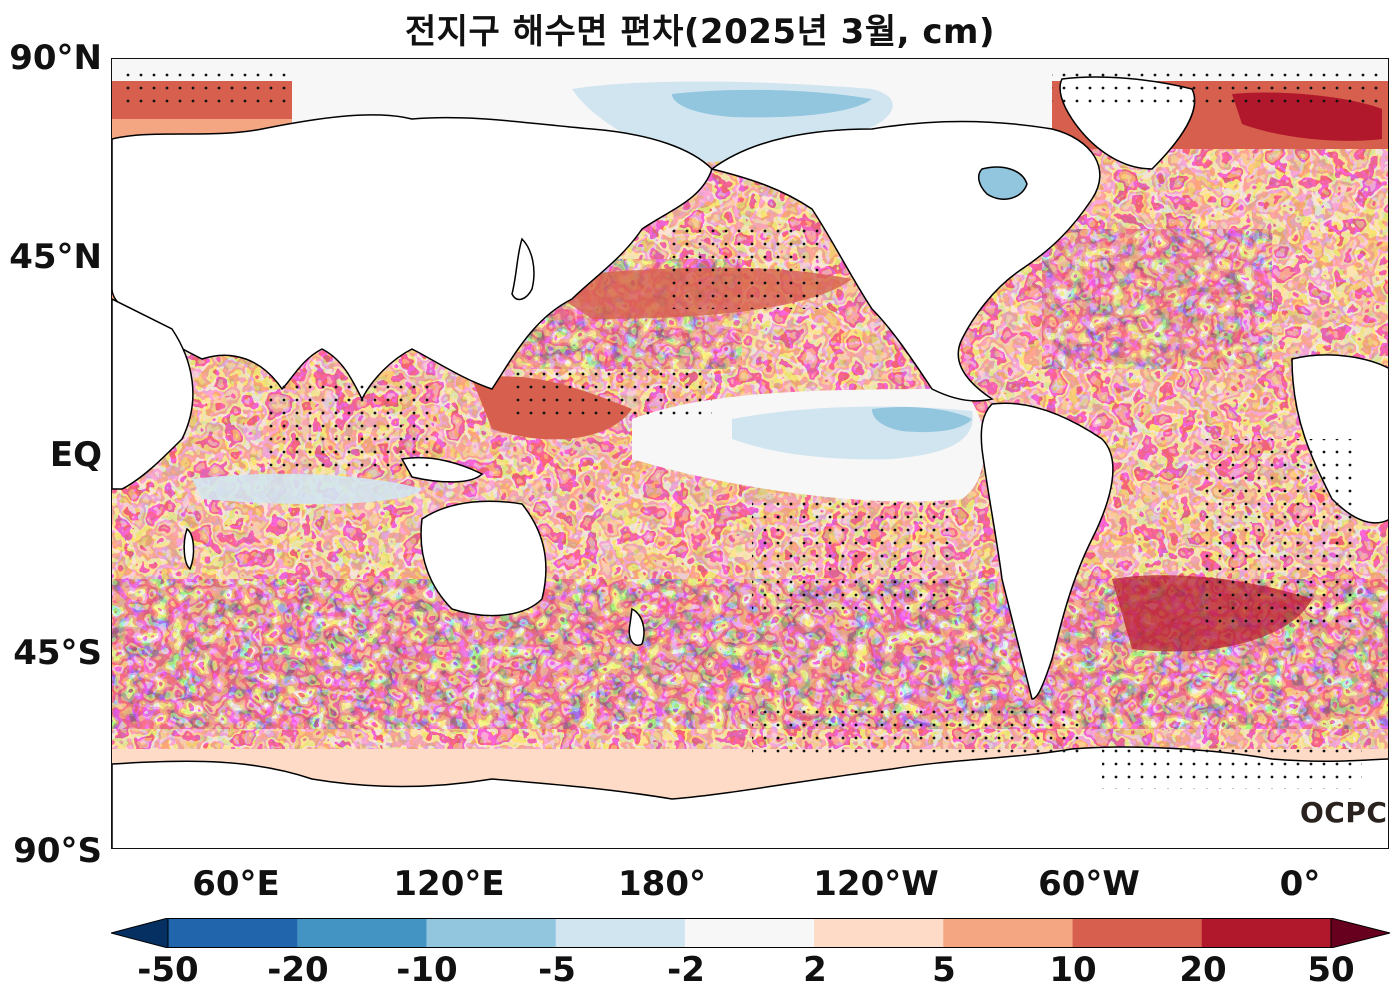  I want to click on japan-landmass, so click(523, 269).